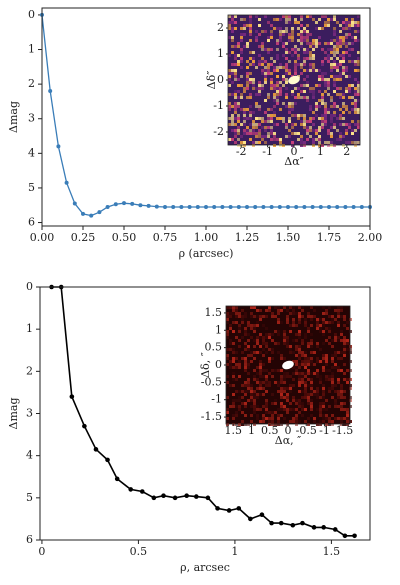  What do you see at coordinates (306, 430) in the screenshot?
I see `inset-x-tick-label: -0.5` at bounding box center [306, 430].